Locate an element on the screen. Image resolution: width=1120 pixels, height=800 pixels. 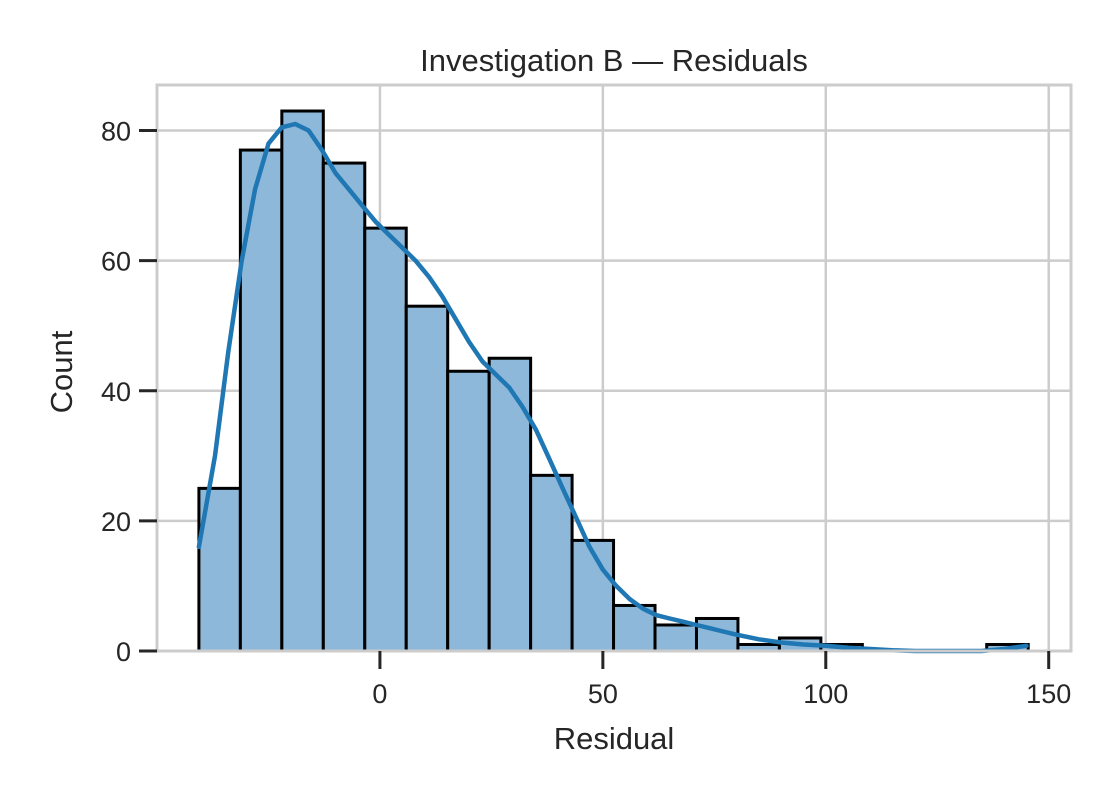
x-axis-ticks: 0 50 100 150 is located at coordinates (721, 680).